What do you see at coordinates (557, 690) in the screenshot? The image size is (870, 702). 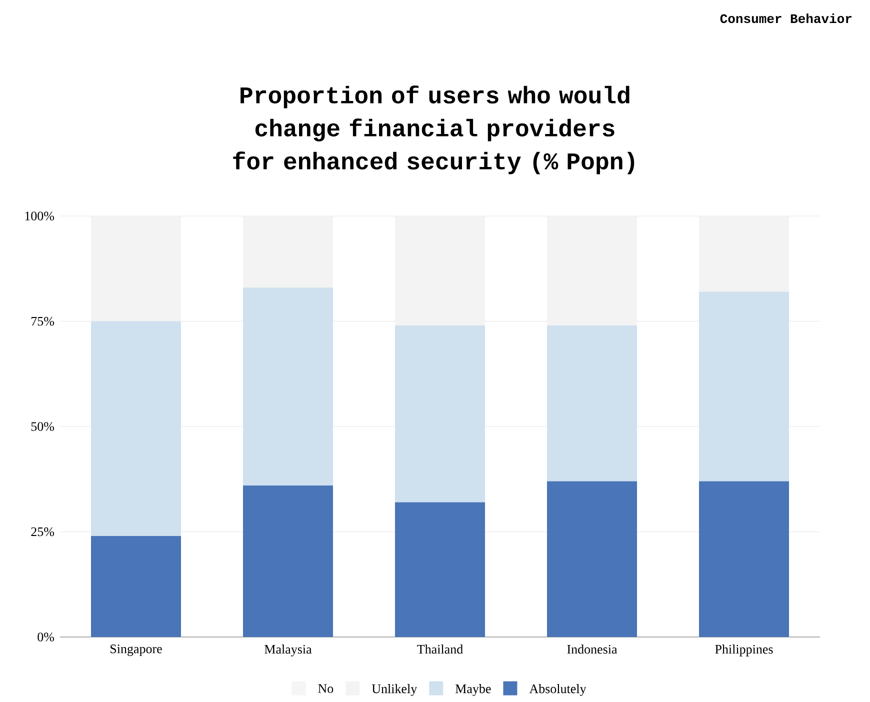 I see `legend-label: Absolutely` at bounding box center [557, 690].